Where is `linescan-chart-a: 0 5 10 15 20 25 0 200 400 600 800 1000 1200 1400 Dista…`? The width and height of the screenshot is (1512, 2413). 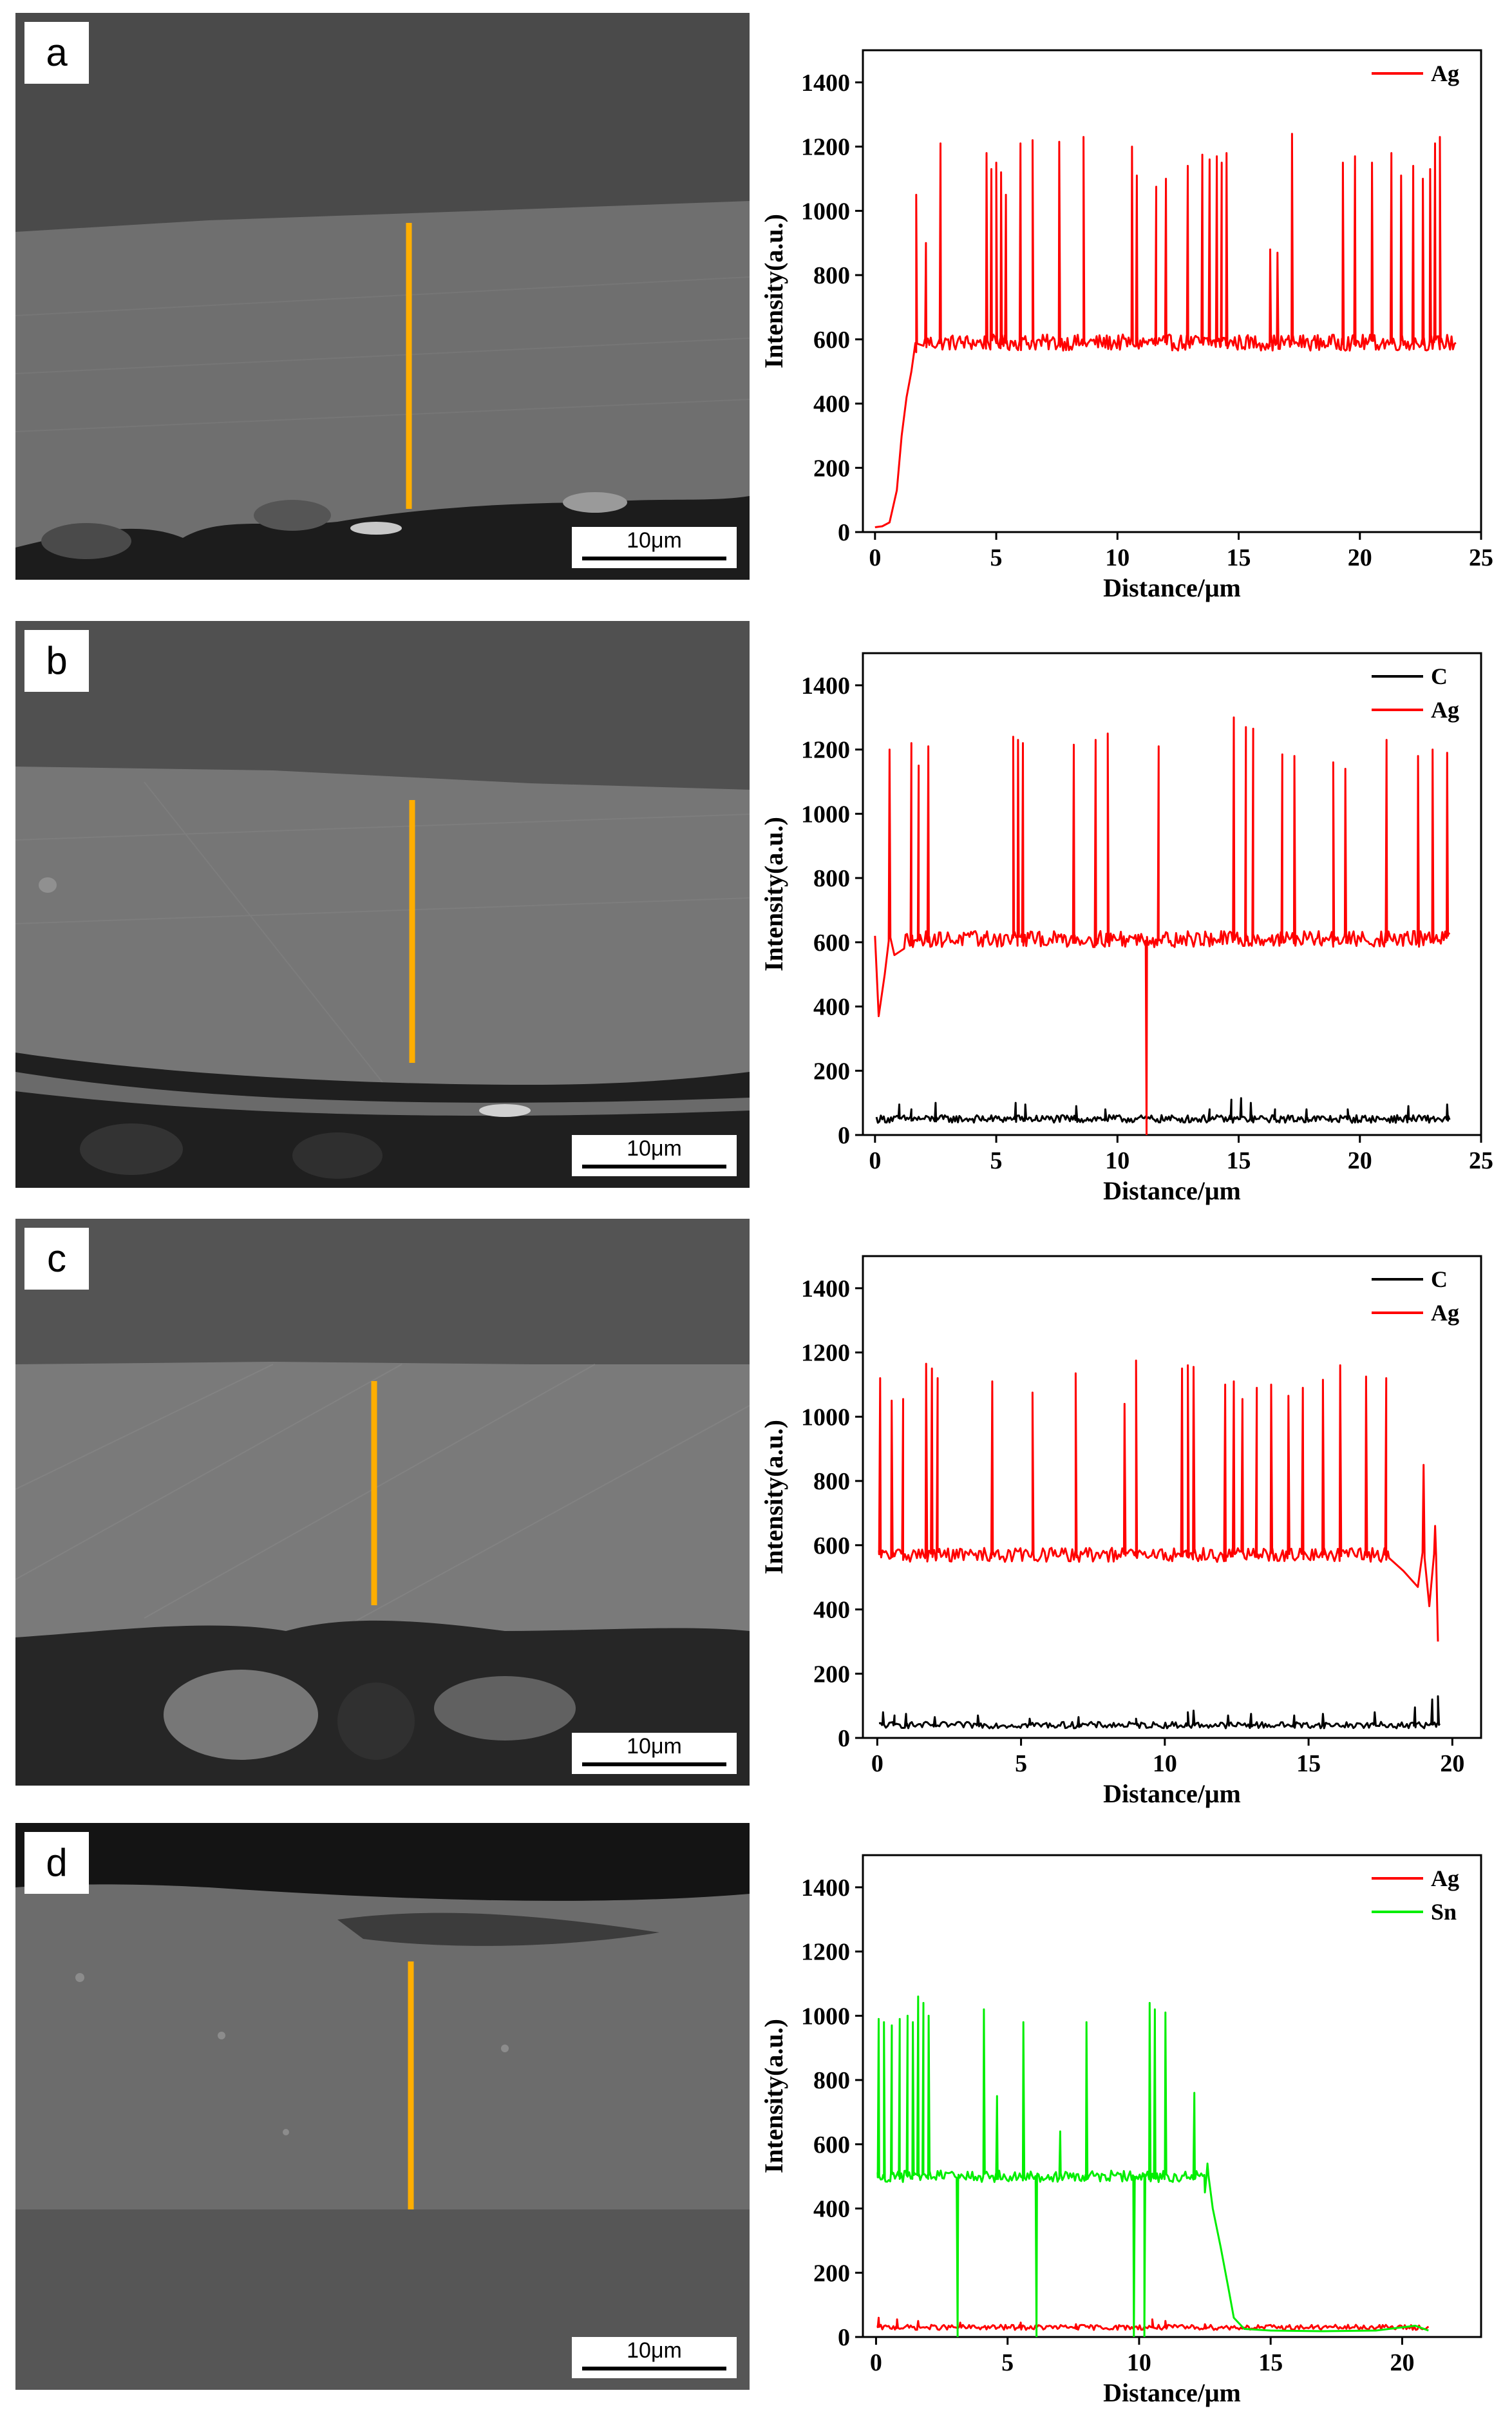 linescan-chart-a: 0 5 10 15 20 25 0 200 400 600 800 1000 1200 1400 Dista… is located at coordinates (1132, 306).